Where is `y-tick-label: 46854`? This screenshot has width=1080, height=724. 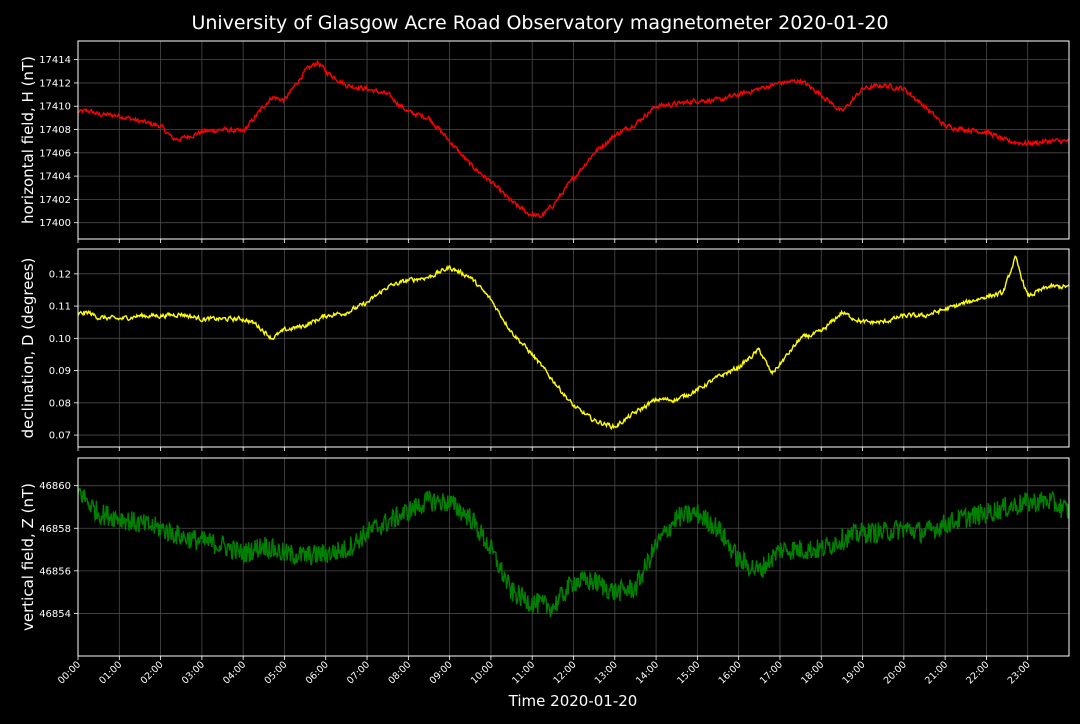 y-tick-label: 46854 is located at coordinates (55, 614).